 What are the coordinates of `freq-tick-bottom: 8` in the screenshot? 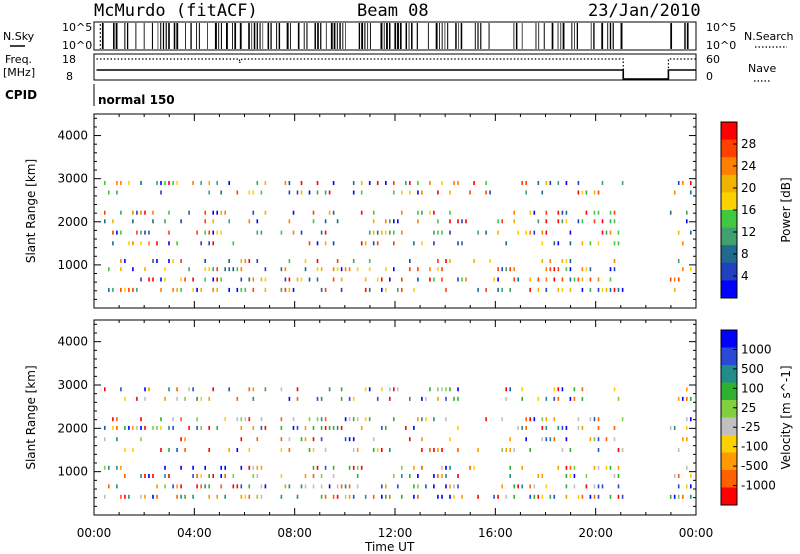 It's located at (69, 76).